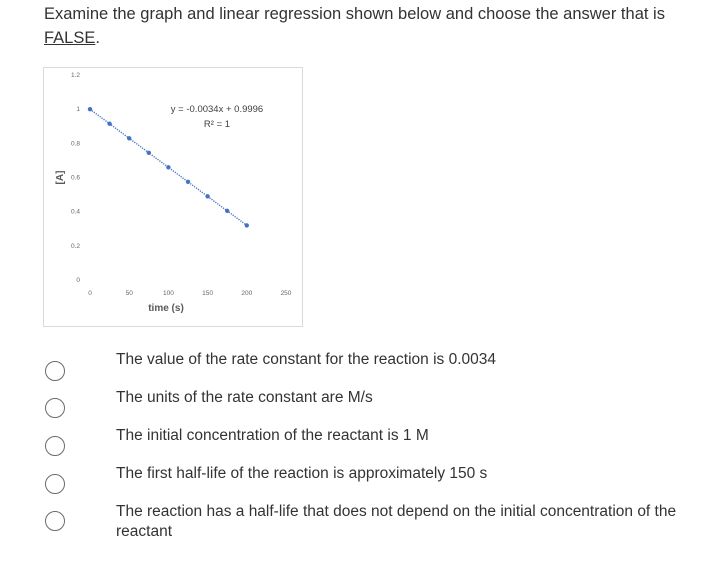 The width and height of the screenshot is (717, 564). I want to click on y-axis-title: [A], so click(60, 178).